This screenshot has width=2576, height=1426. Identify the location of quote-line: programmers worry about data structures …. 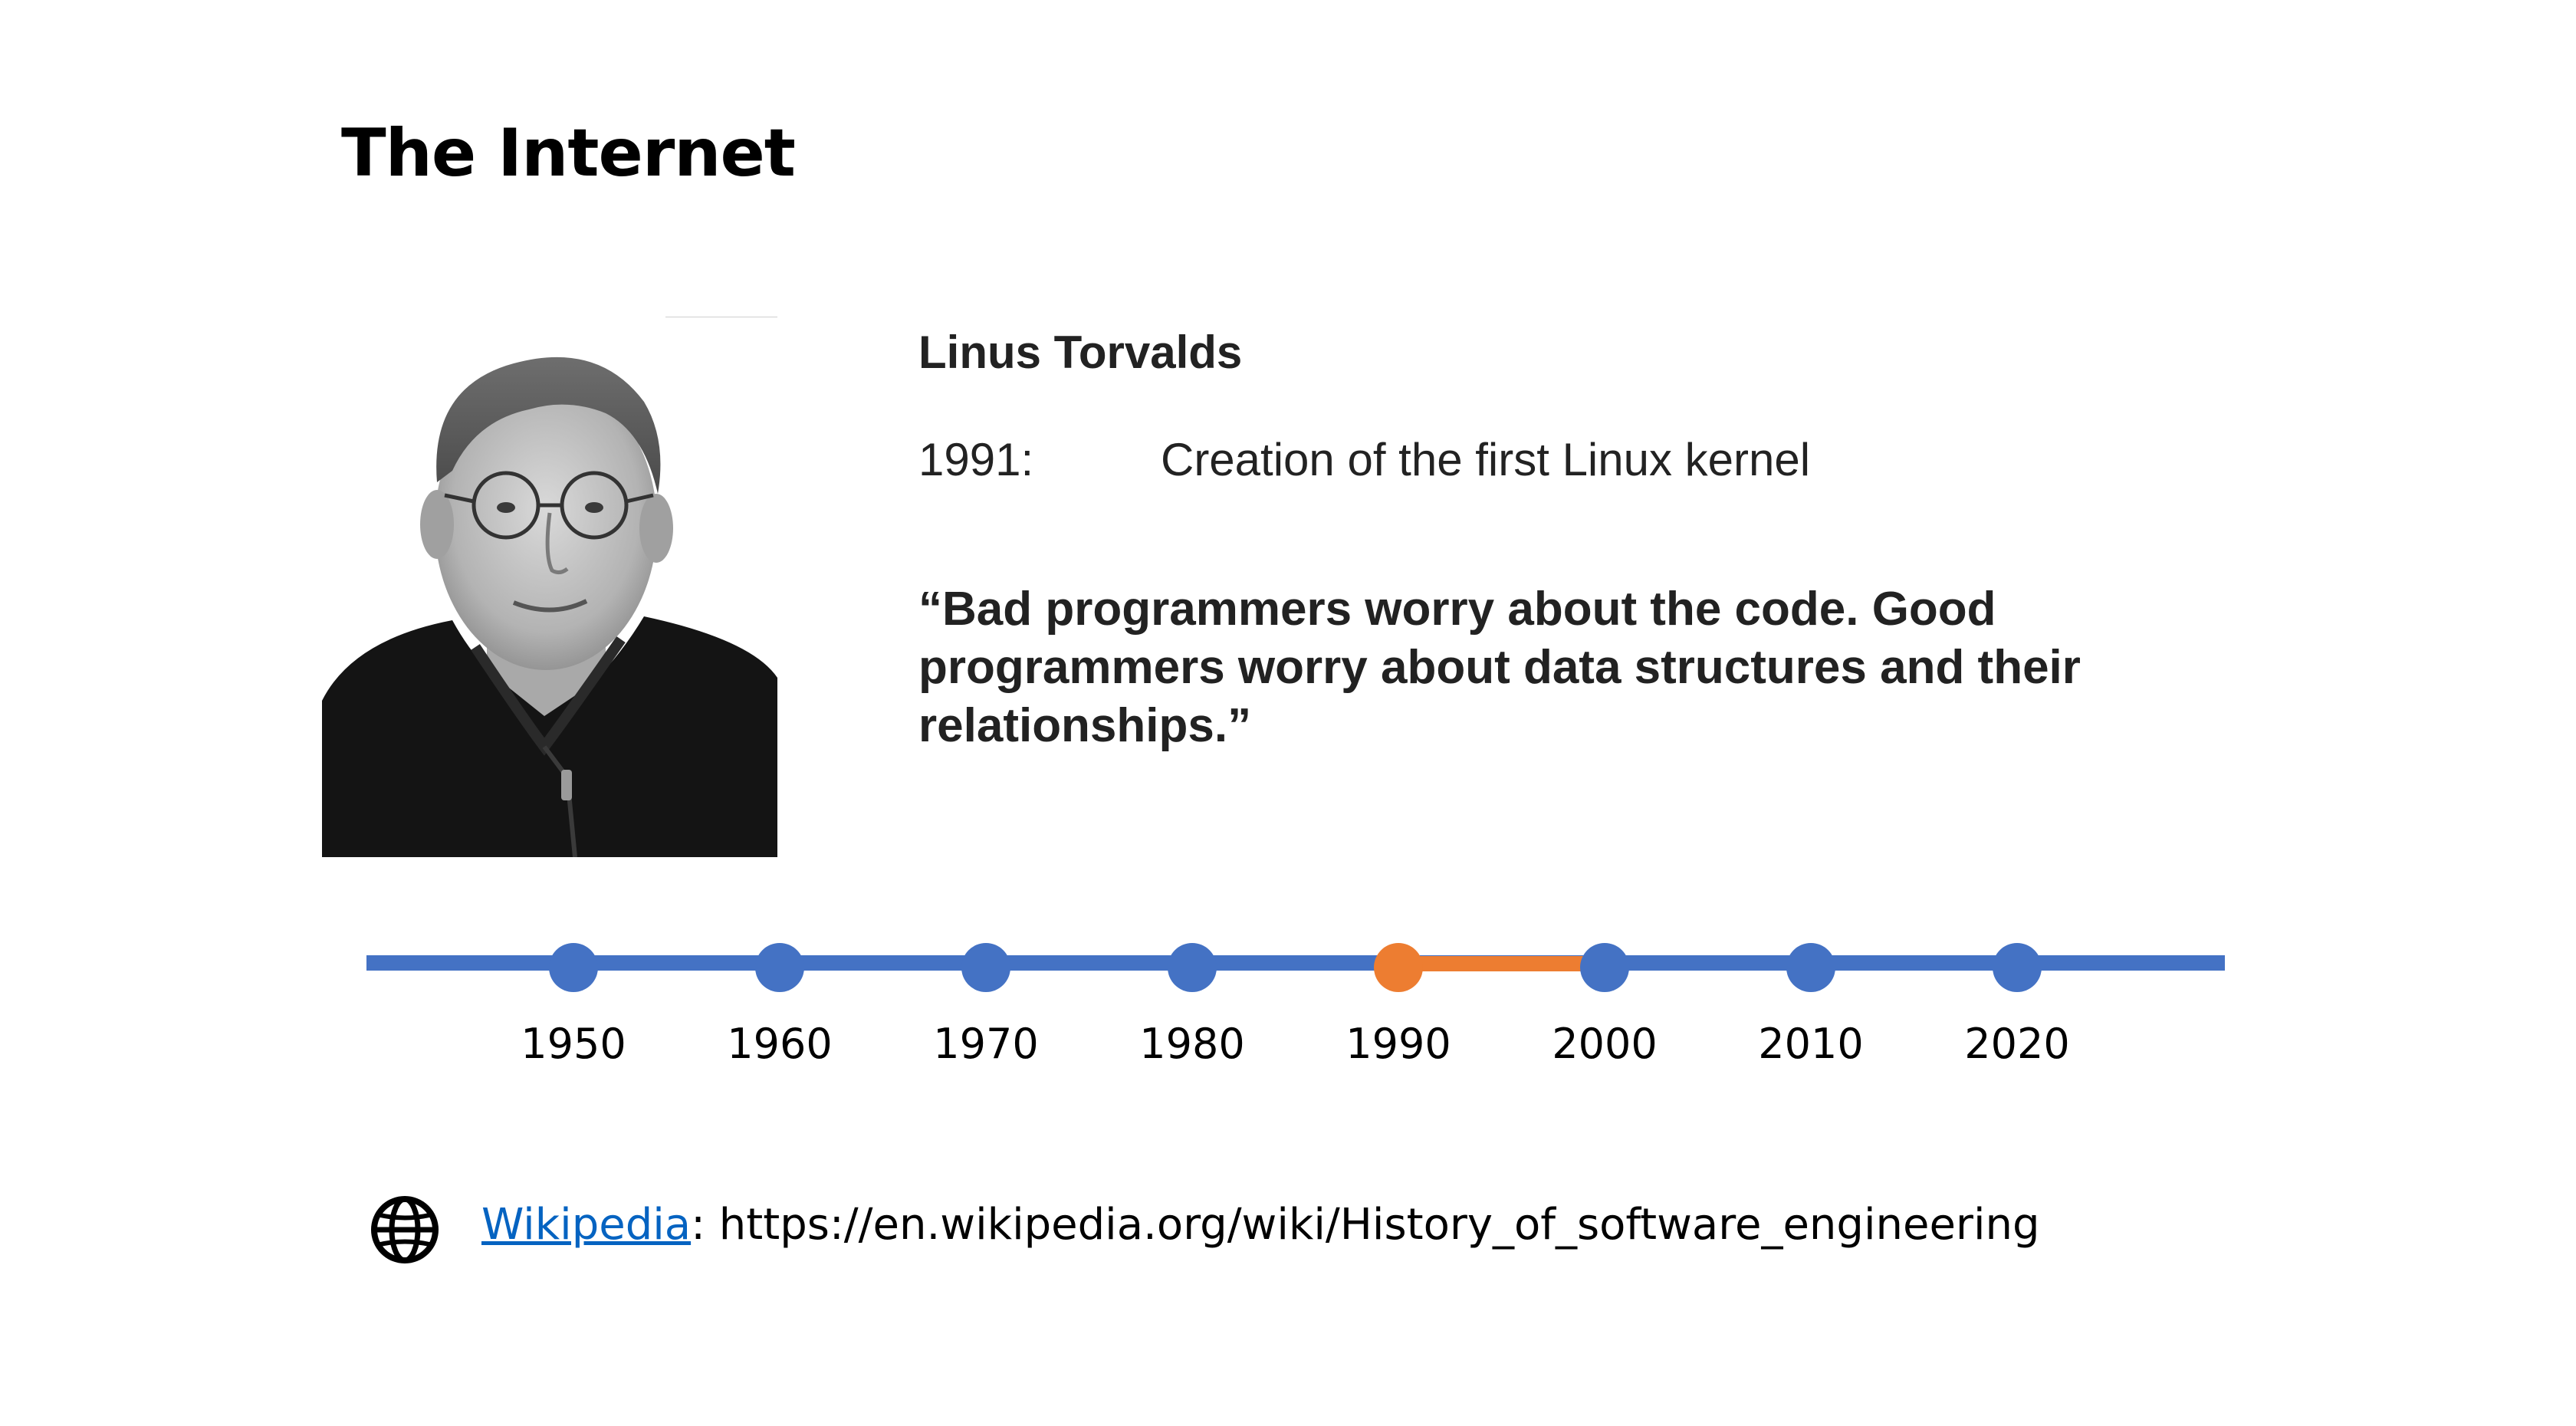
(1499, 668).